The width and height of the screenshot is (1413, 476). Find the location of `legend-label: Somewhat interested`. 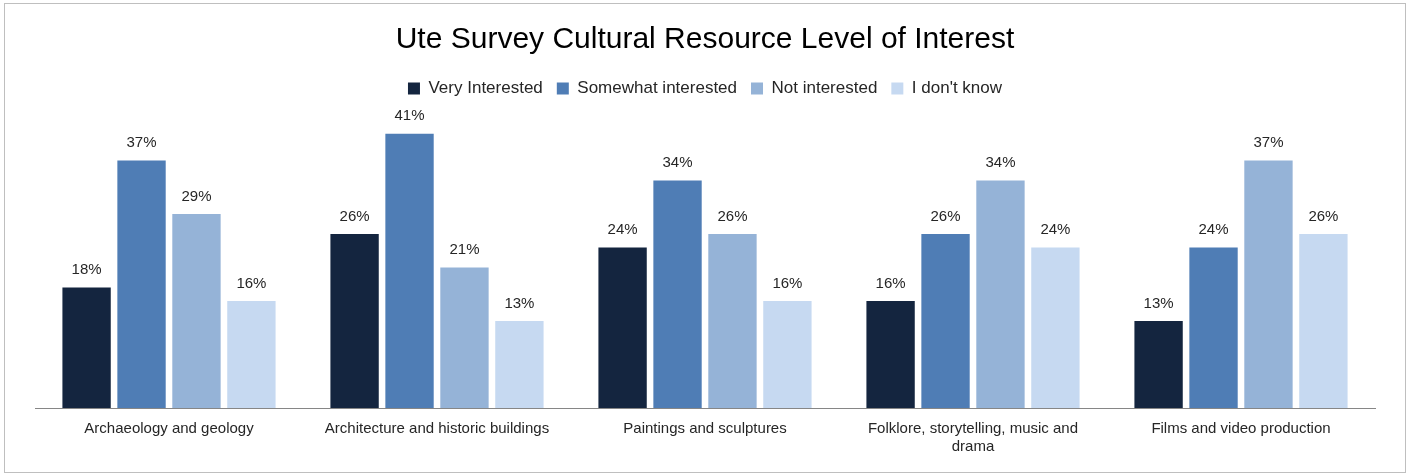

legend-label: Somewhat interested is located at coordinates (657, 88).